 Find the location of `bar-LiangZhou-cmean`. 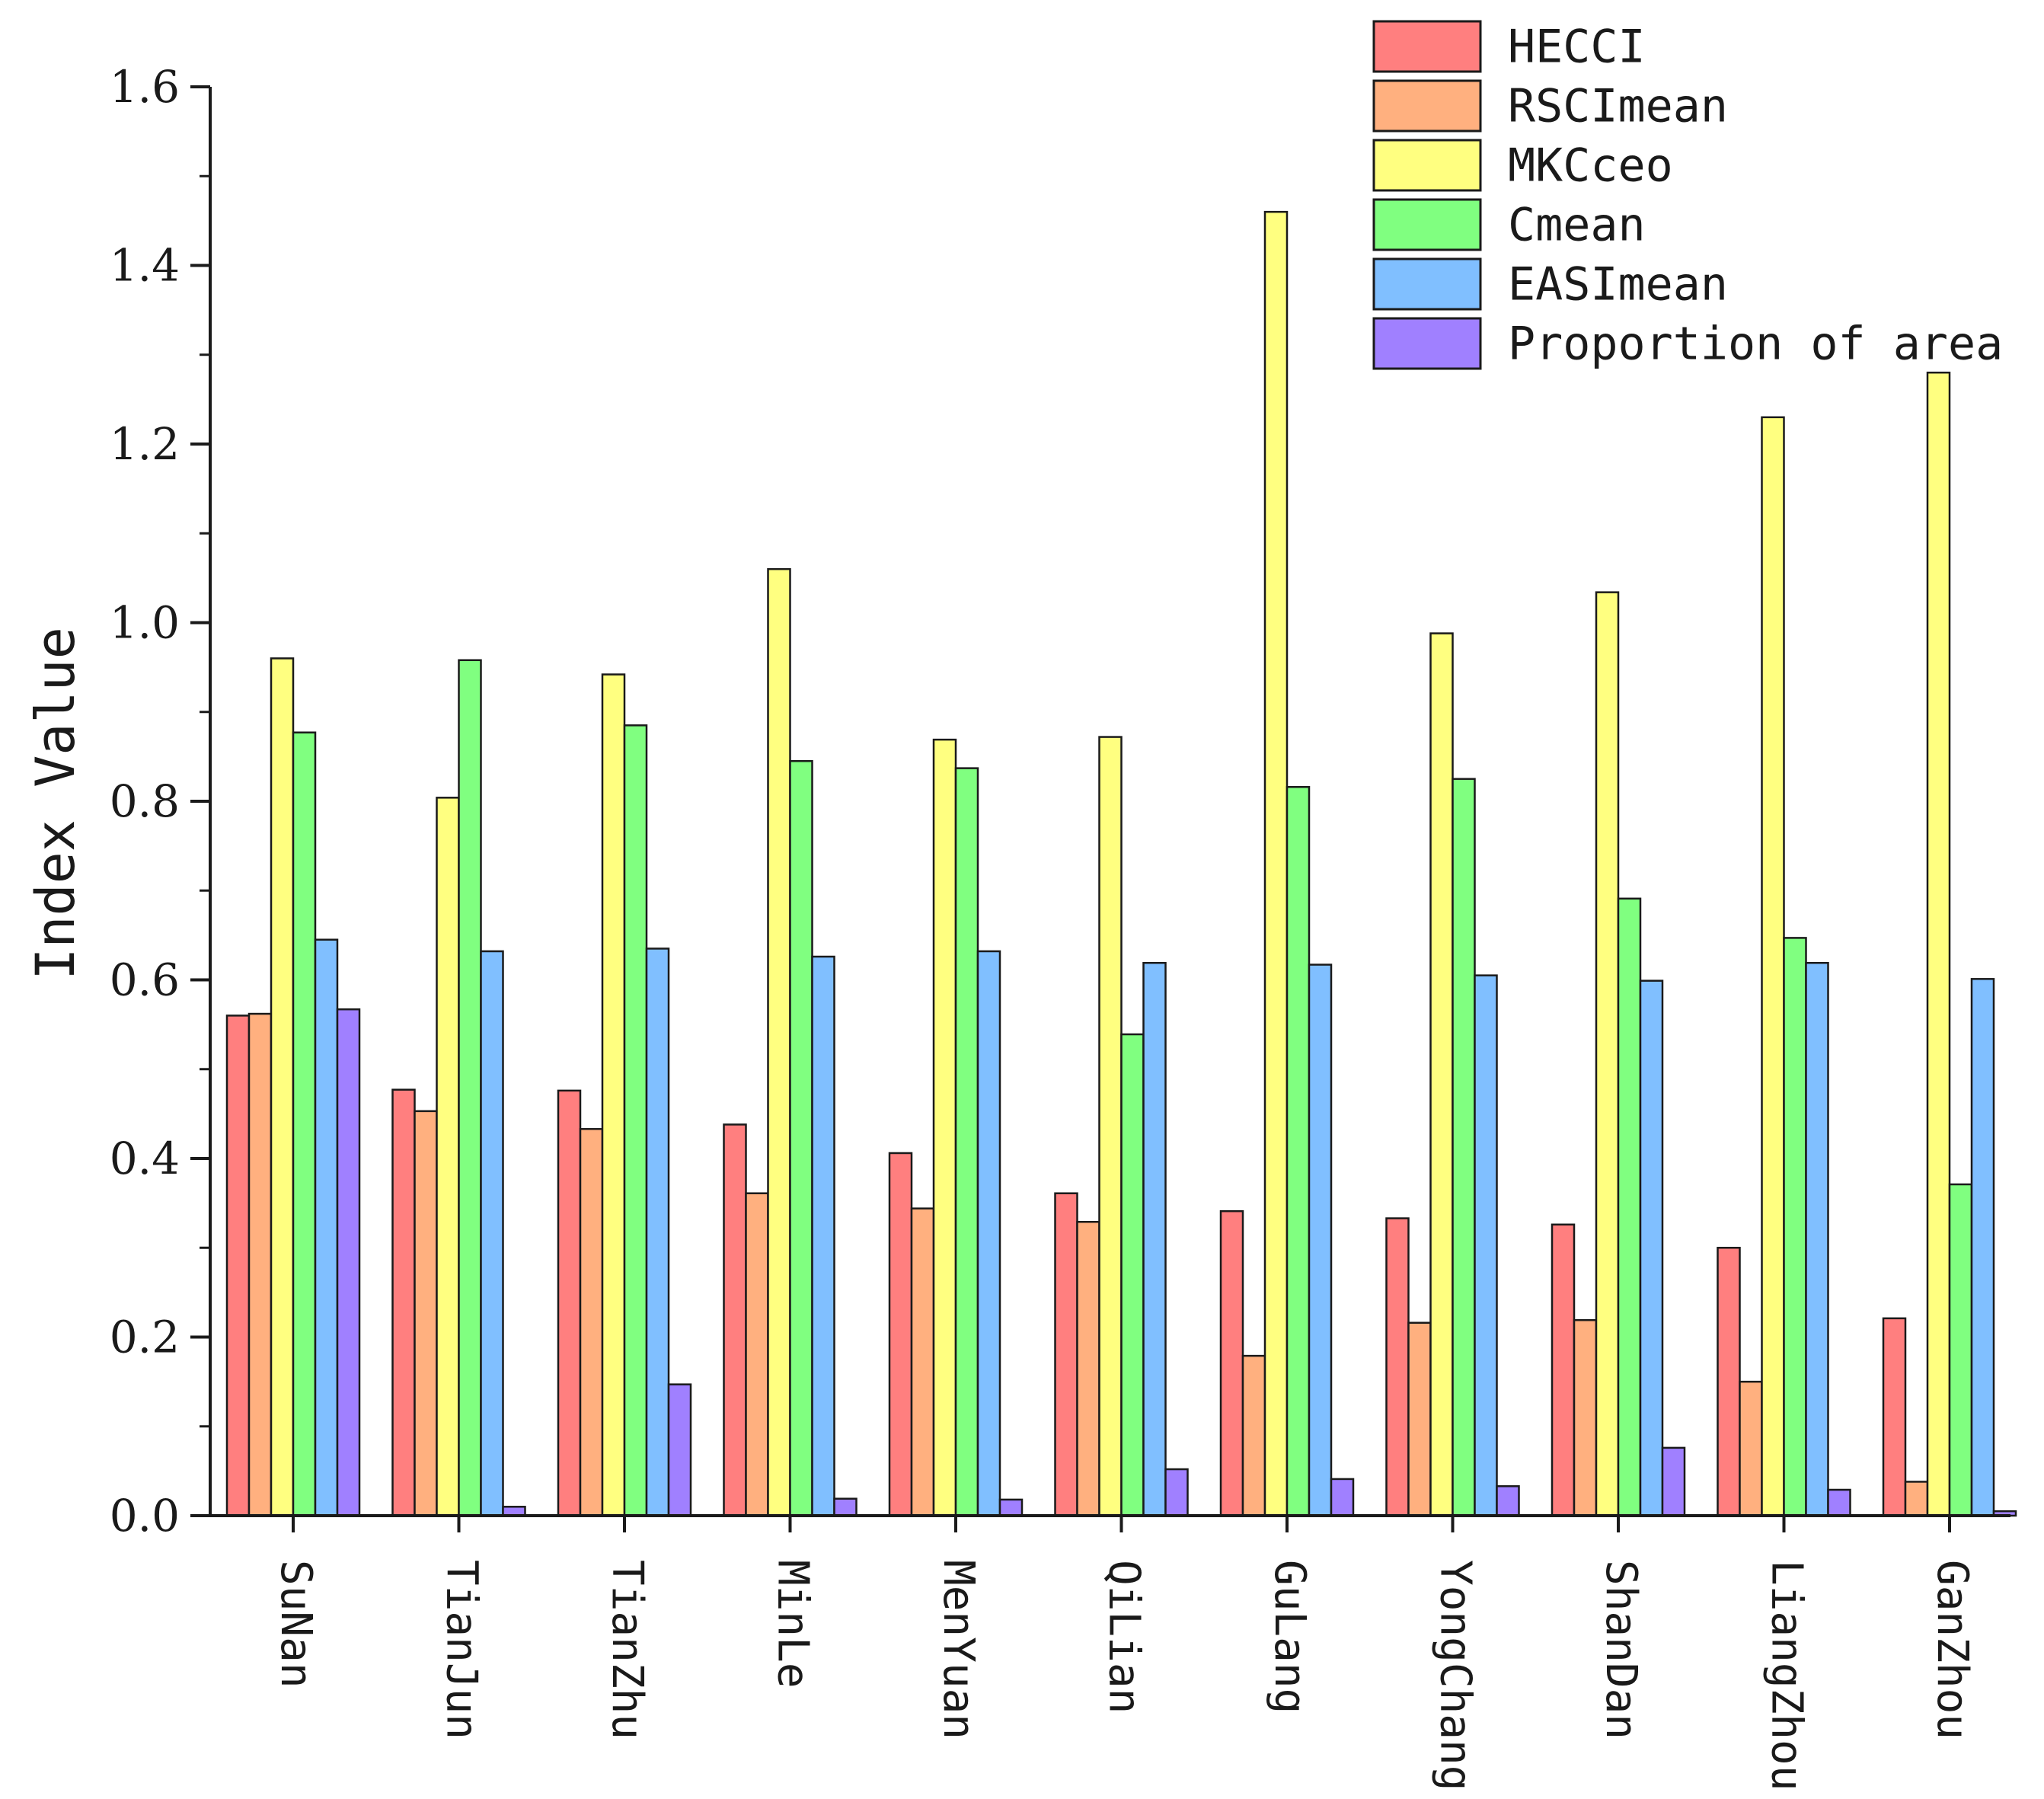

bar-LiangZhou-cmean is located at coordinates (1795, 1227).